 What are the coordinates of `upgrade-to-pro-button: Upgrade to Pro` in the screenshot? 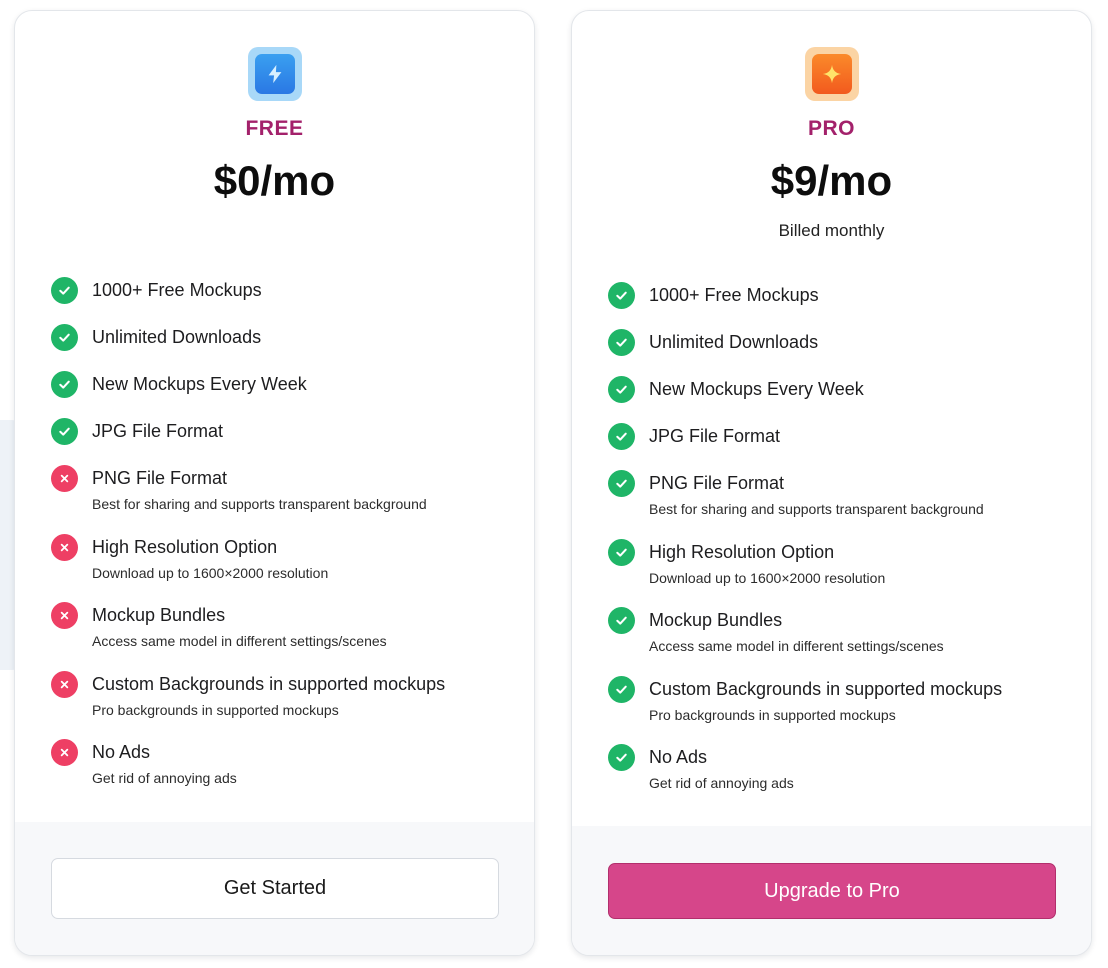 It's located at (832, 891).